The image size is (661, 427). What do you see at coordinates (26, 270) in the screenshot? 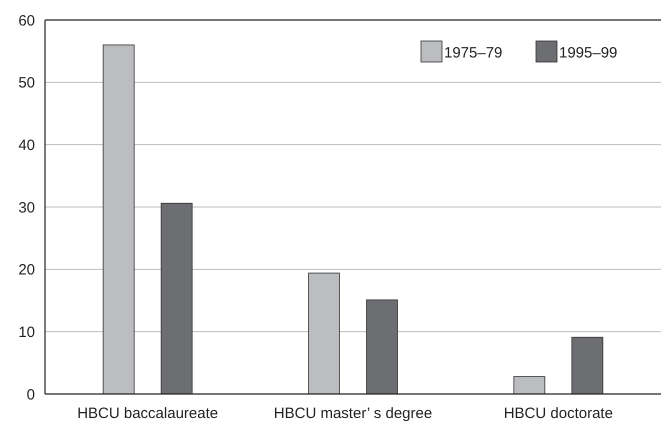
I see `y-tick-label: 20` at bounding box center [26, 270].